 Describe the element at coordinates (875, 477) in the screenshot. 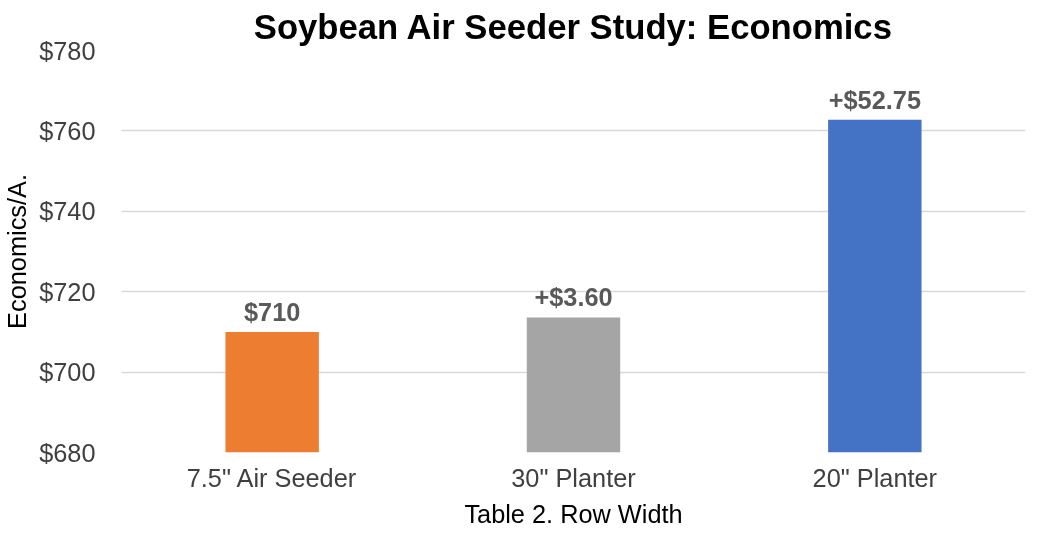

I see `x-tick-label: 20" Planter` at that location.